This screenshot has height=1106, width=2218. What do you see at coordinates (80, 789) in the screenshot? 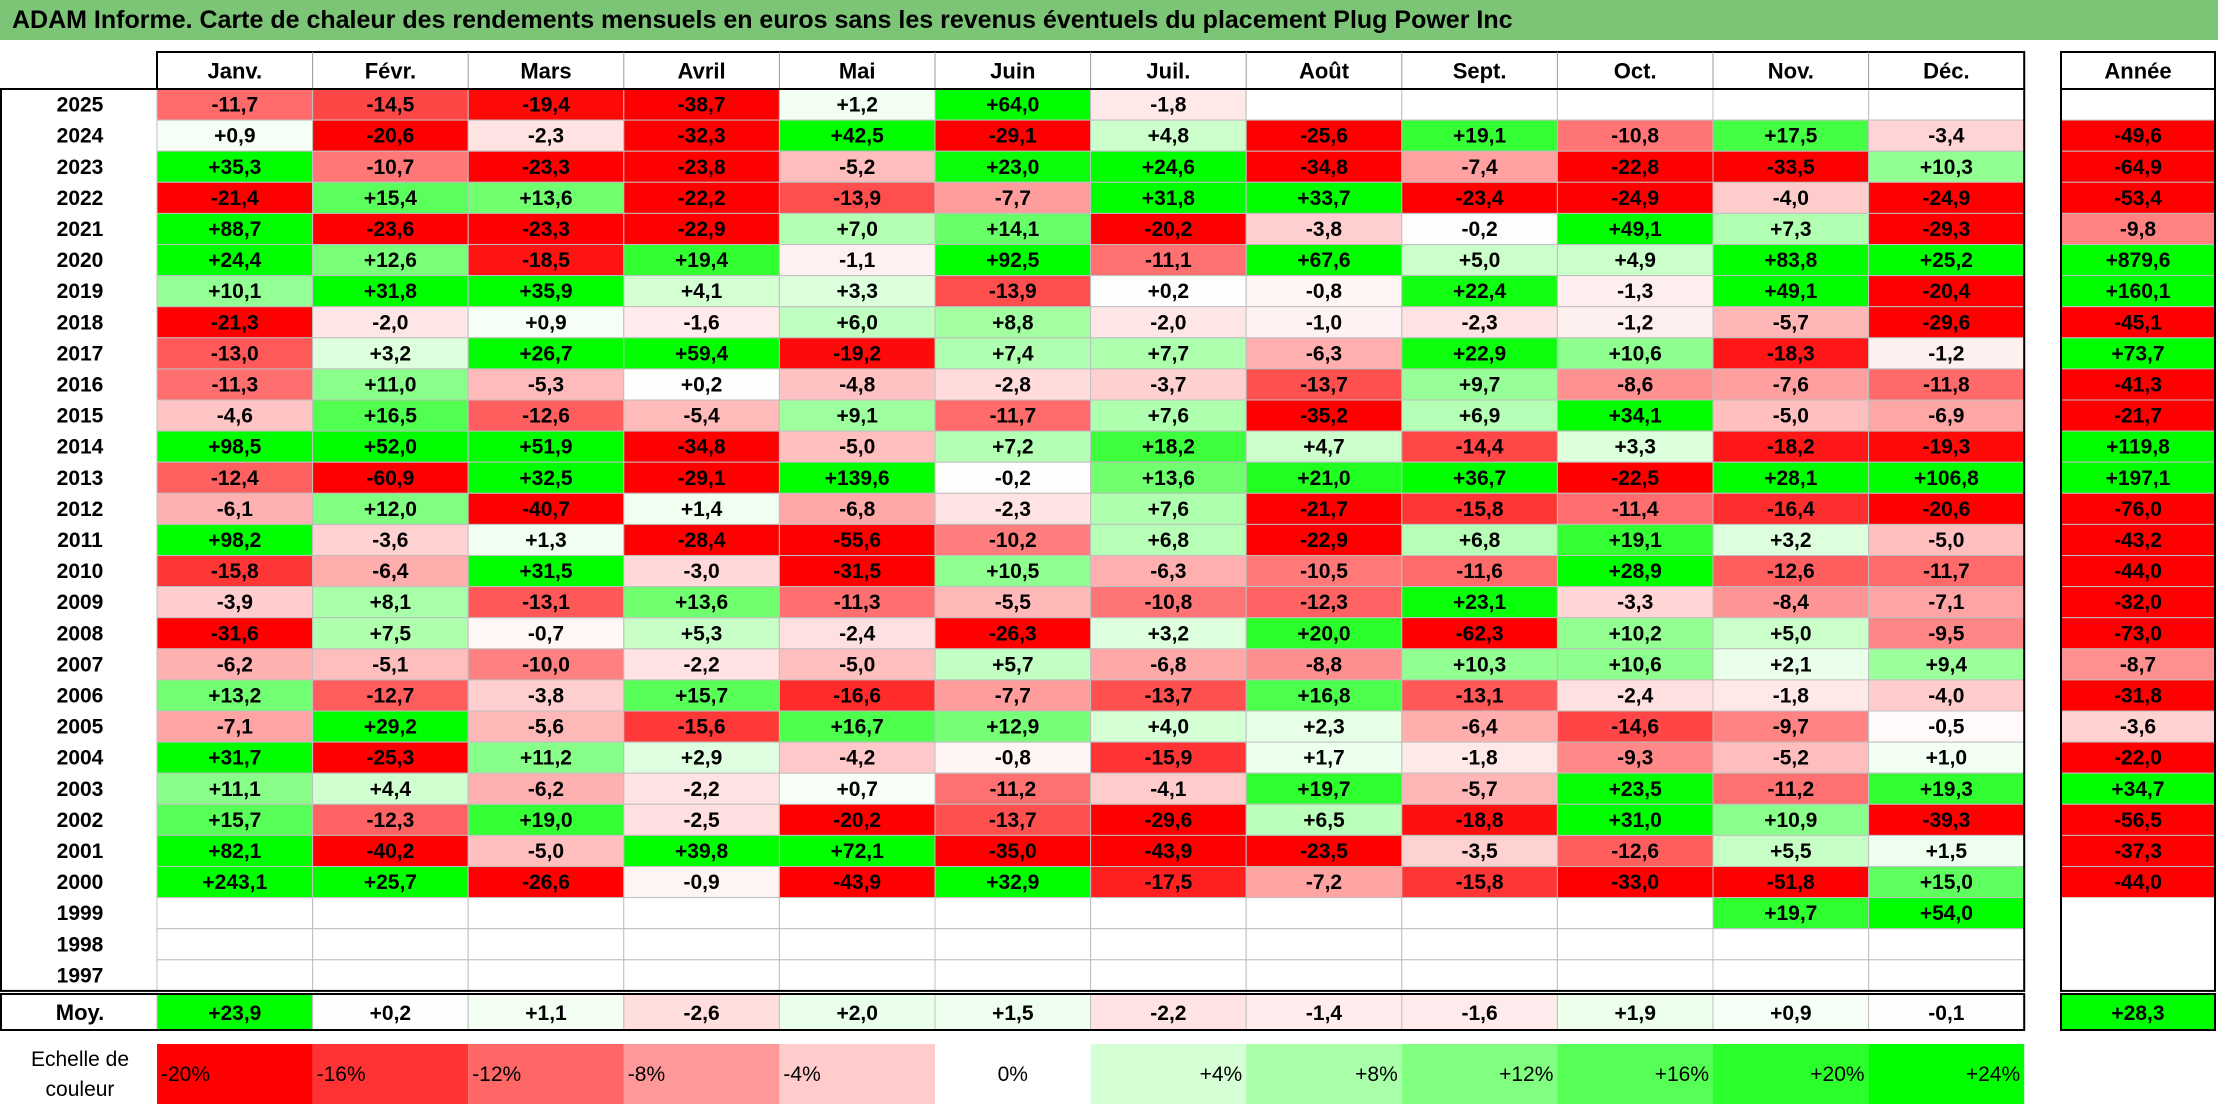
I see `year-label: 2003` at bounding box center [80, 789].